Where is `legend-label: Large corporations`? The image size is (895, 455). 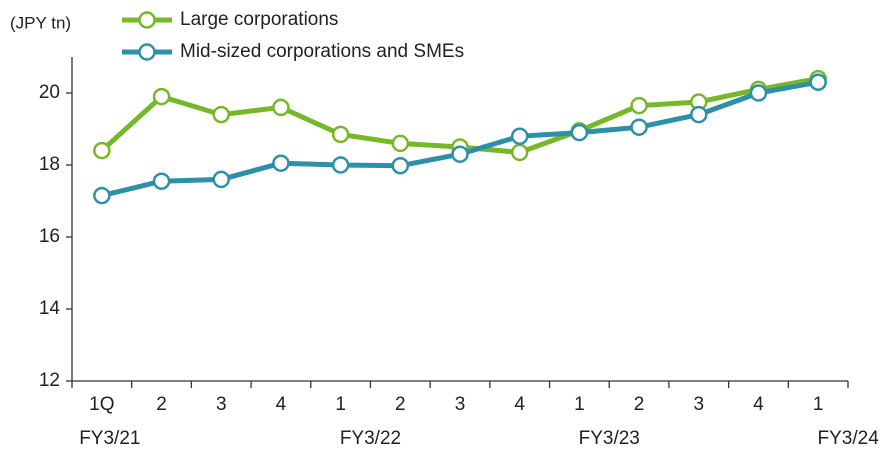
legend-label: Large corporations is located at coordinates (259, 19).